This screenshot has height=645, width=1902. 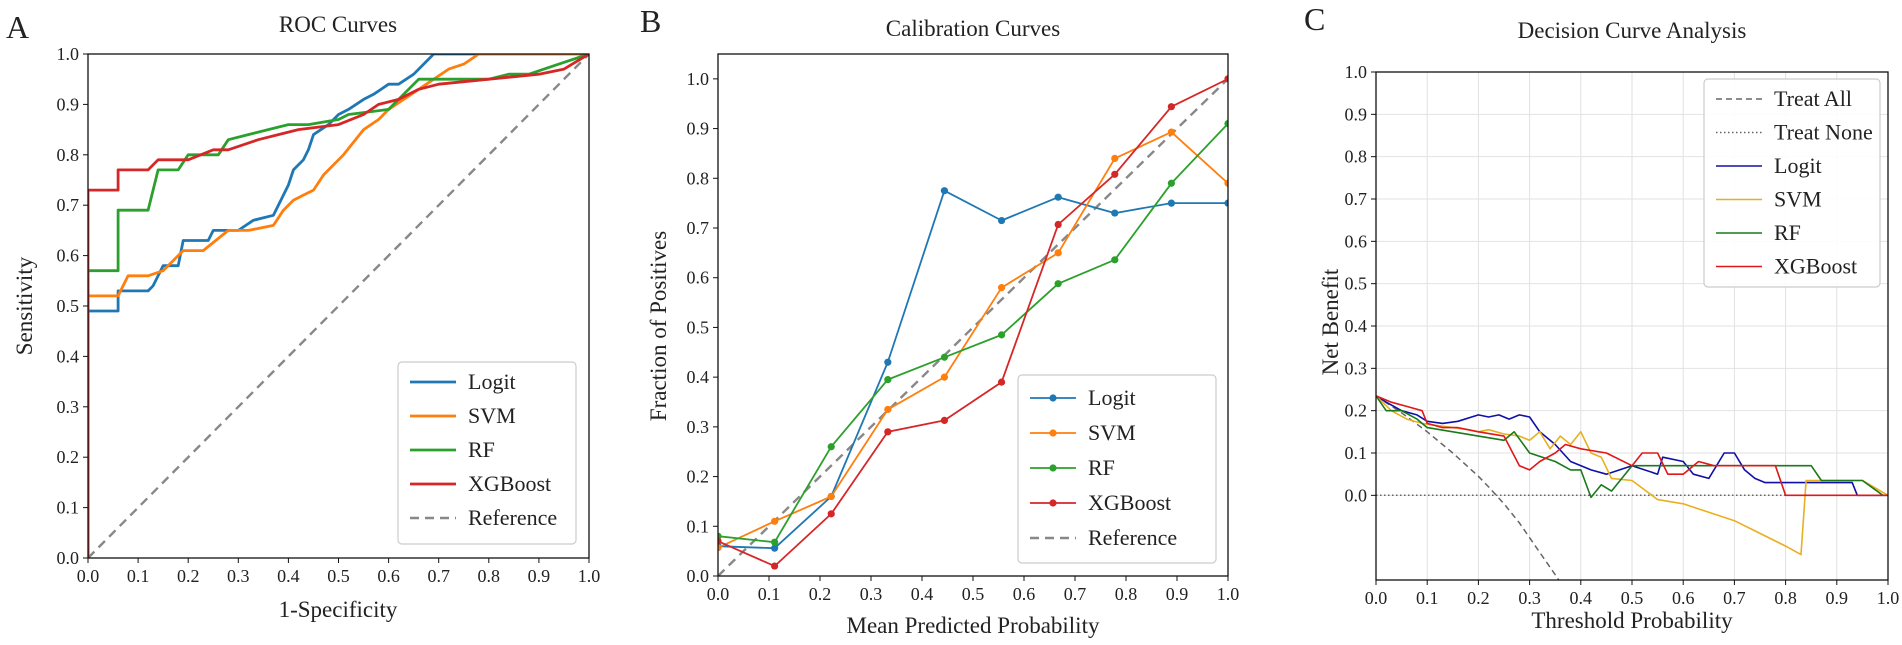 I want to click on dca-line-treat-all, so click(x=1468, y=487).